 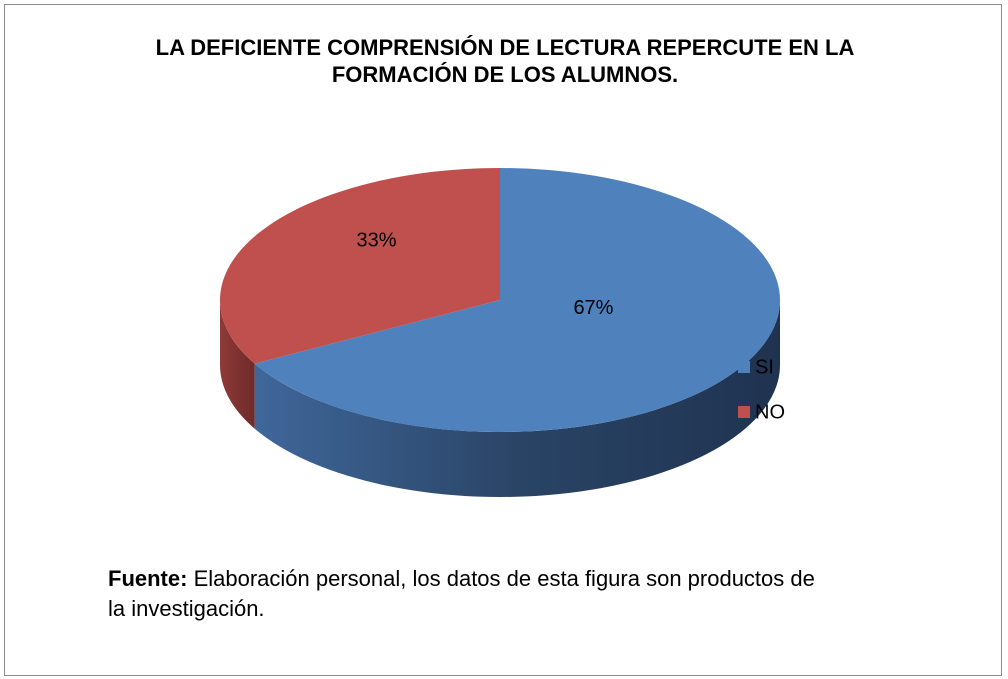 I want to click on data-label: 33%, so click(x=377, y=241).